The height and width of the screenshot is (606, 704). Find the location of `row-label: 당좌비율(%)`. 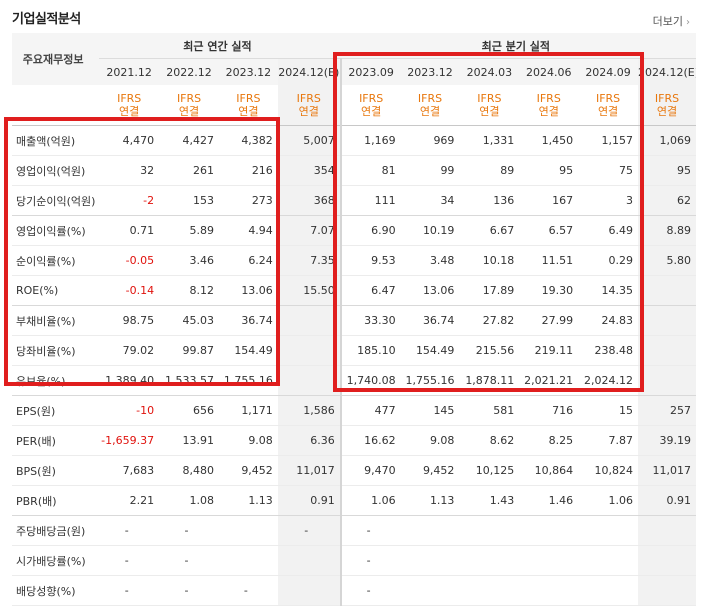

row-label: 당좌비율(%) is located at coordinates (56, 350).